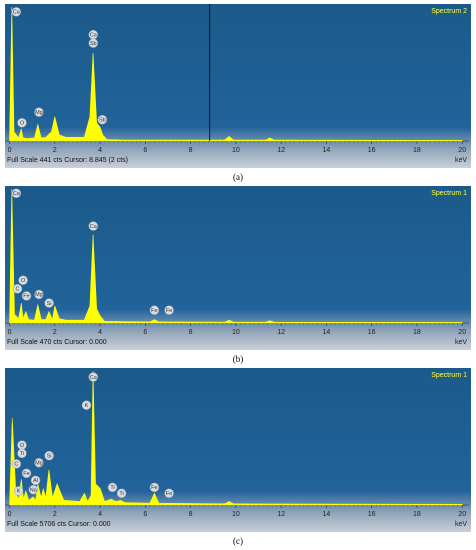 This screenshot has width=476, height=550. What do you see at coordinates (238, 359) in the screenshot?
I see `panel-caption: (b)` at bounding box center [238, 359].